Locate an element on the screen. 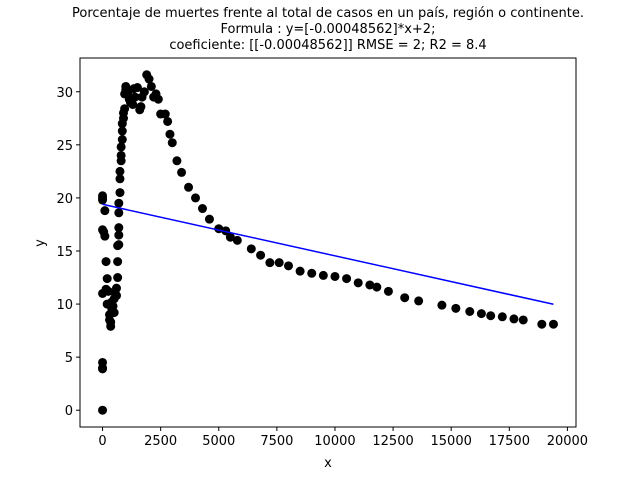 The width and height of the screenshot is (640, 484). y-axis-label: y is located at coordinates (40, 243).